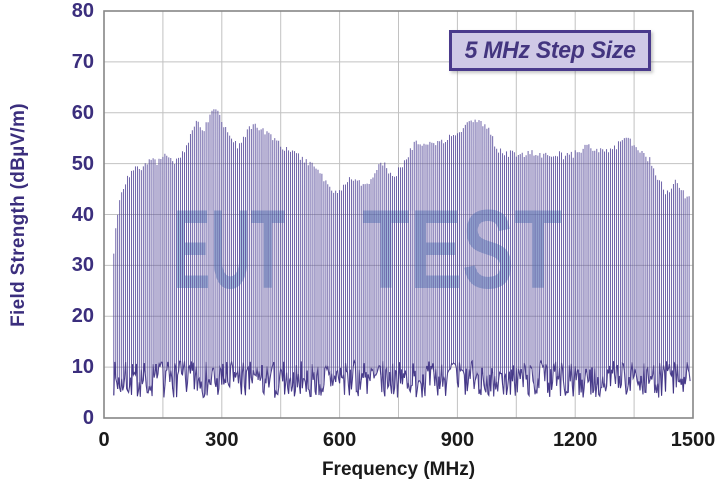 This screenshot has height=491, width=719. I want to click on x-tick-label: 0, so click(104, 440).